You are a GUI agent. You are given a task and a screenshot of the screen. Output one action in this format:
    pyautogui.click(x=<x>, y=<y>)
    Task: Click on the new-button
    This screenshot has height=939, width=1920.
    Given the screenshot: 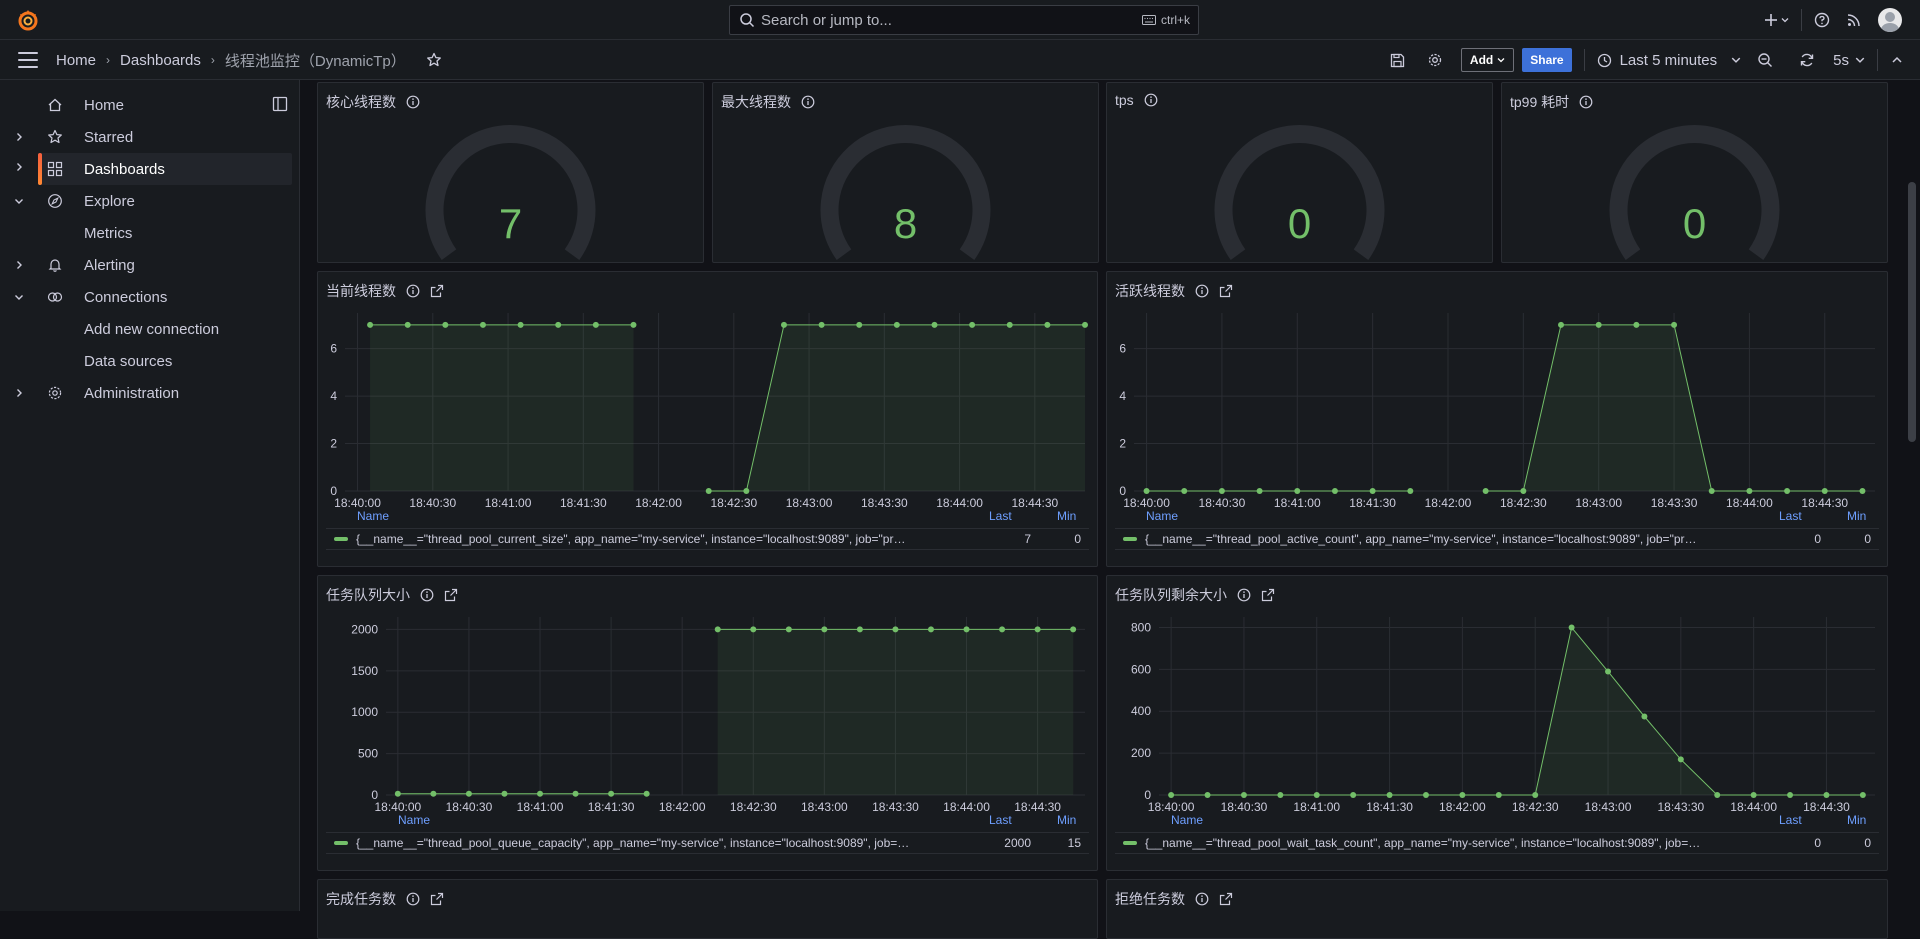 What is the action you would take?
    pyautogui.click(x=1776, y=20)
    